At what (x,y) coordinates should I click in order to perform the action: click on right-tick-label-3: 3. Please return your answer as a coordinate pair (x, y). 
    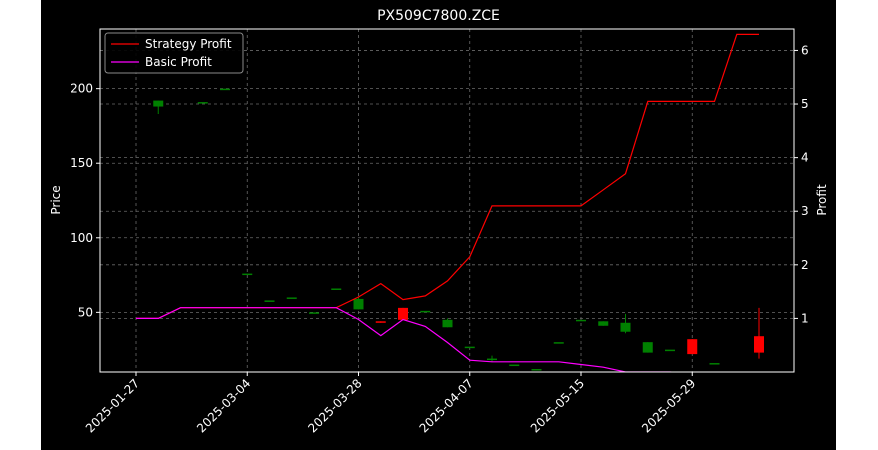
    Looking at the image, I should click on (805, 211).